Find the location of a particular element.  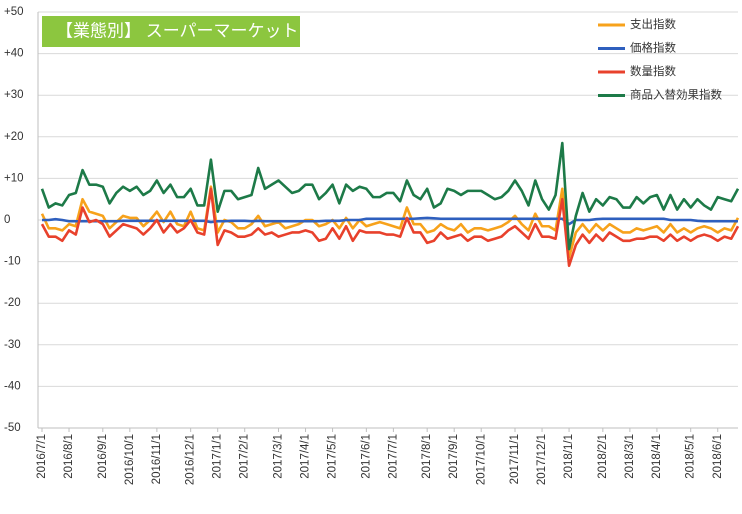

y-tick-label: +40 is located at coordinates (14, 54).